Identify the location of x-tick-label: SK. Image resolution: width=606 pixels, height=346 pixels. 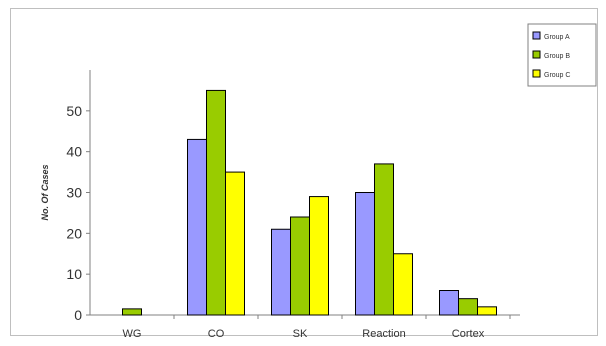
(300, 334).